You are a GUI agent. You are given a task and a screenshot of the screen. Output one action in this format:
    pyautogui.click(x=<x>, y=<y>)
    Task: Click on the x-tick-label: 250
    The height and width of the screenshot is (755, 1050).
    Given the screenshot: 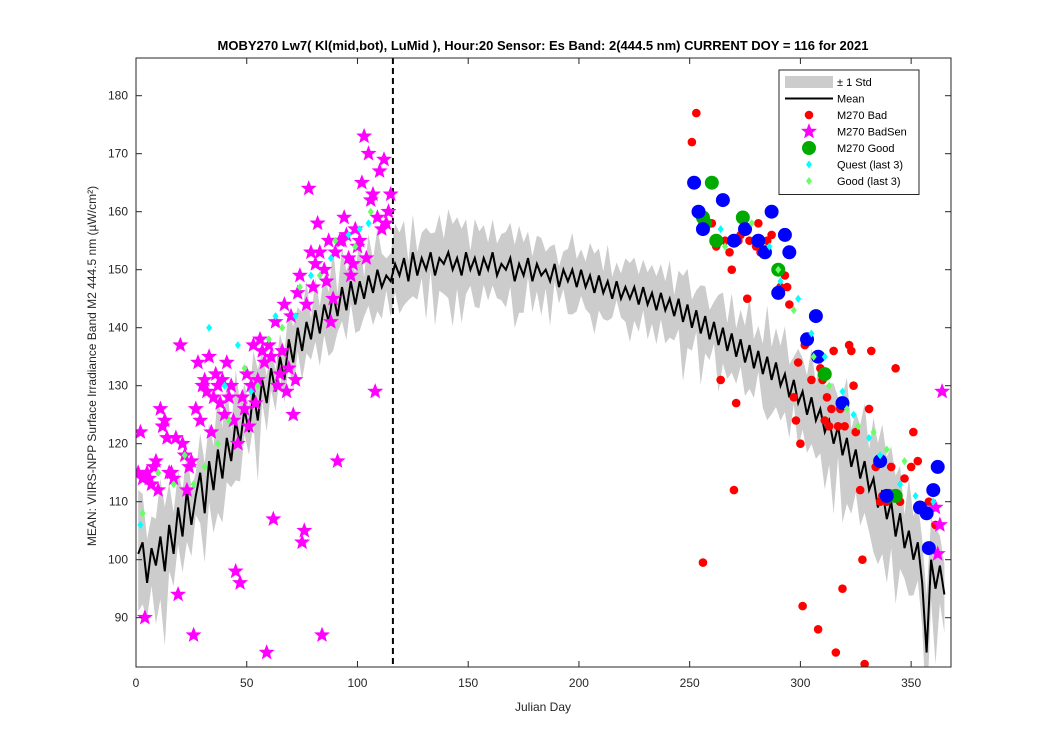 What is the action you would take?
    pyautogui.click(x=690, y=683)
    